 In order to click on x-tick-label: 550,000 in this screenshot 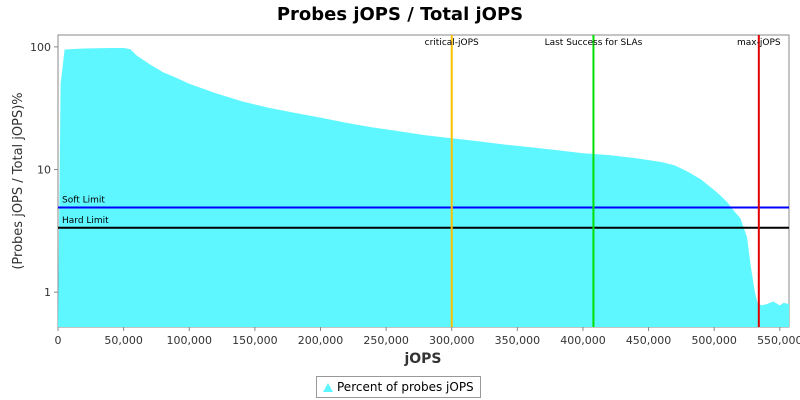, I will do `click(778, 340)`.